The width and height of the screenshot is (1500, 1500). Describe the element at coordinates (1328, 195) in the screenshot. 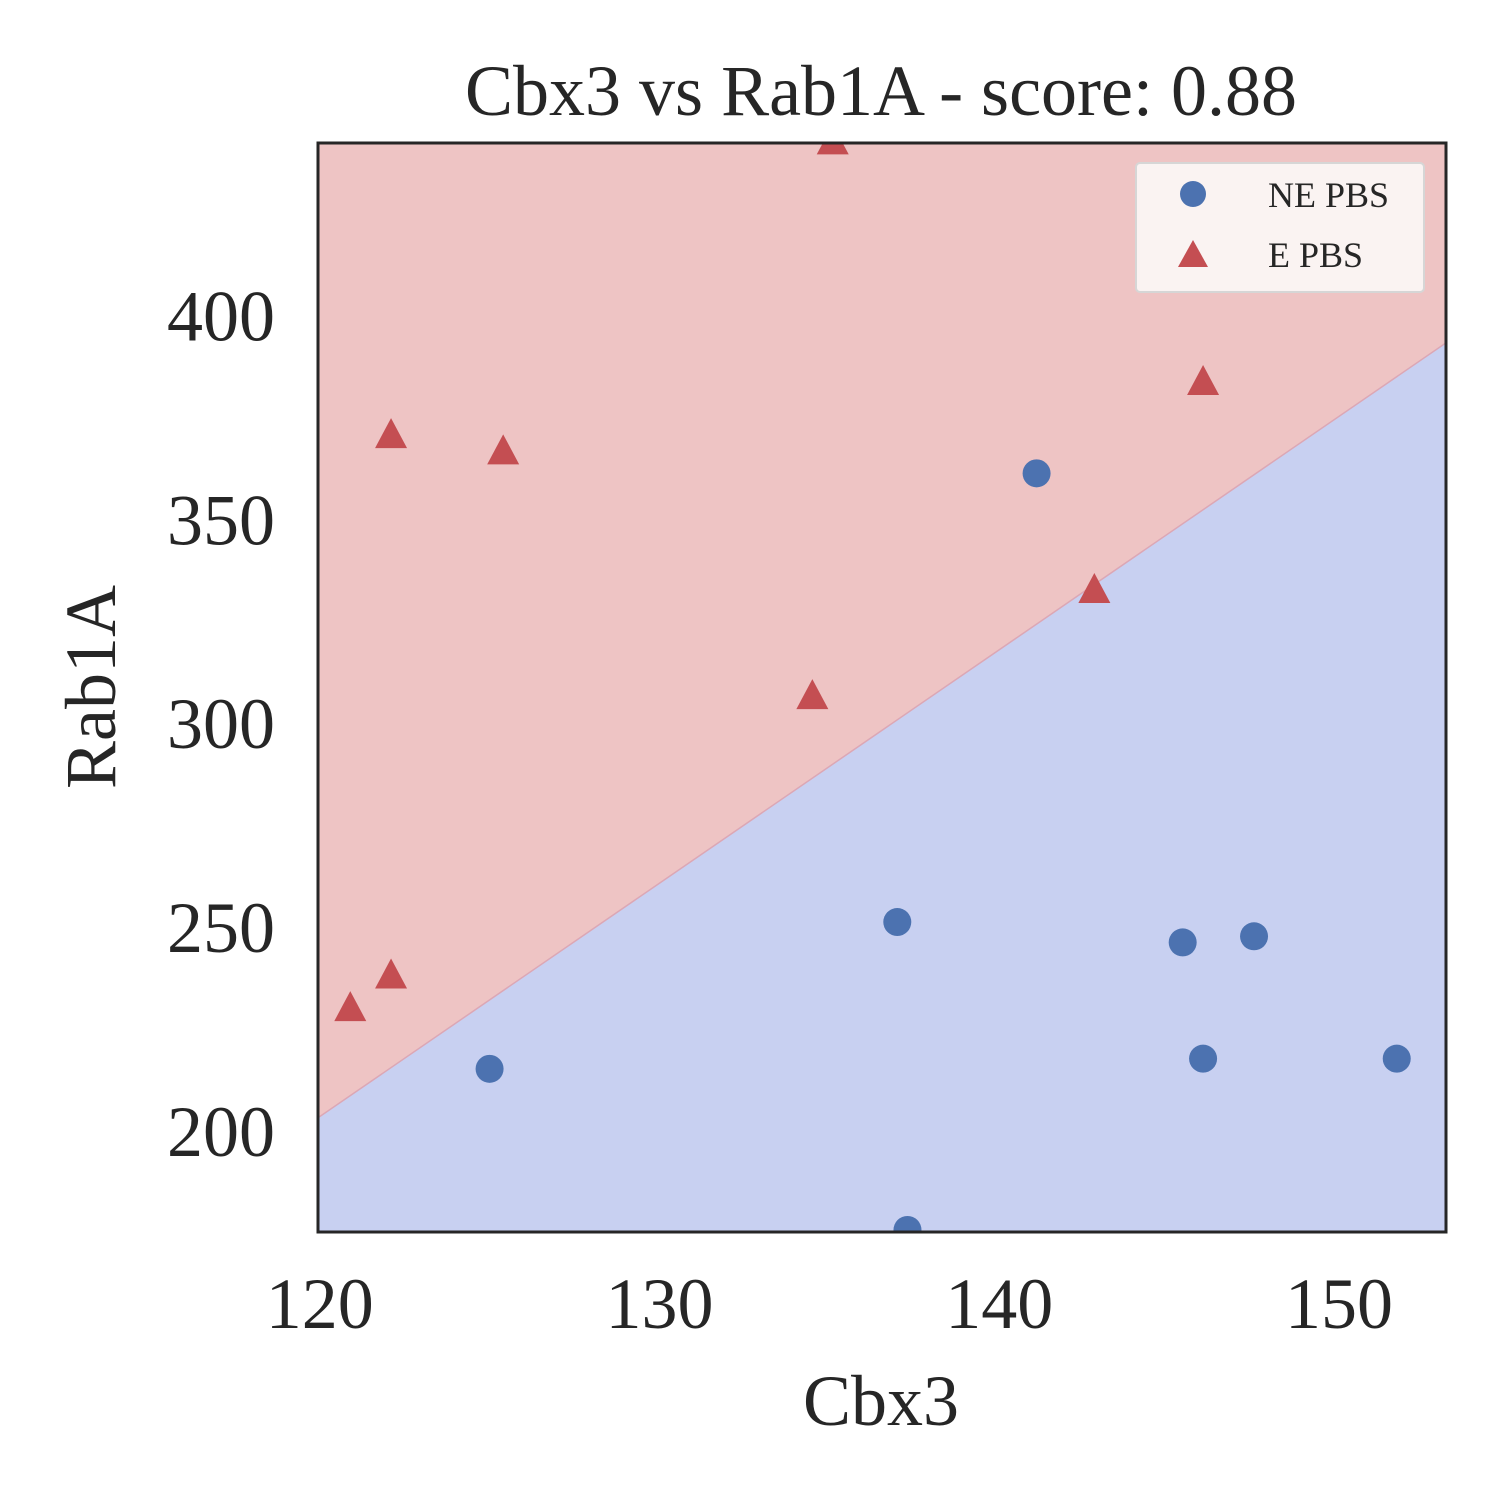

I see `legend-label-ne-pbs: NE PBS` at that location.